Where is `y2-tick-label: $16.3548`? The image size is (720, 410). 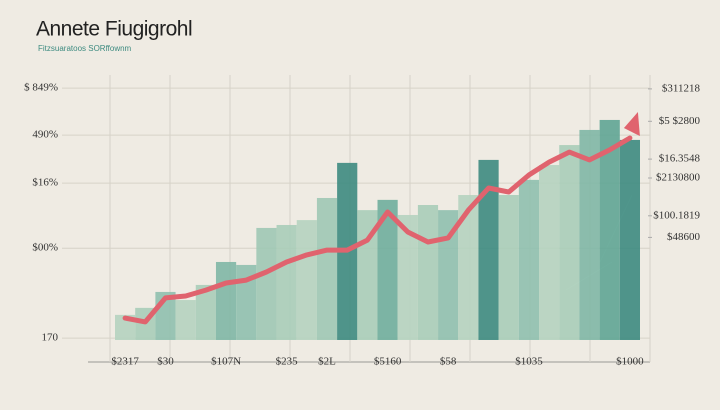 y2-tick-label: $16.3548 is located at coordinates (680, 159).